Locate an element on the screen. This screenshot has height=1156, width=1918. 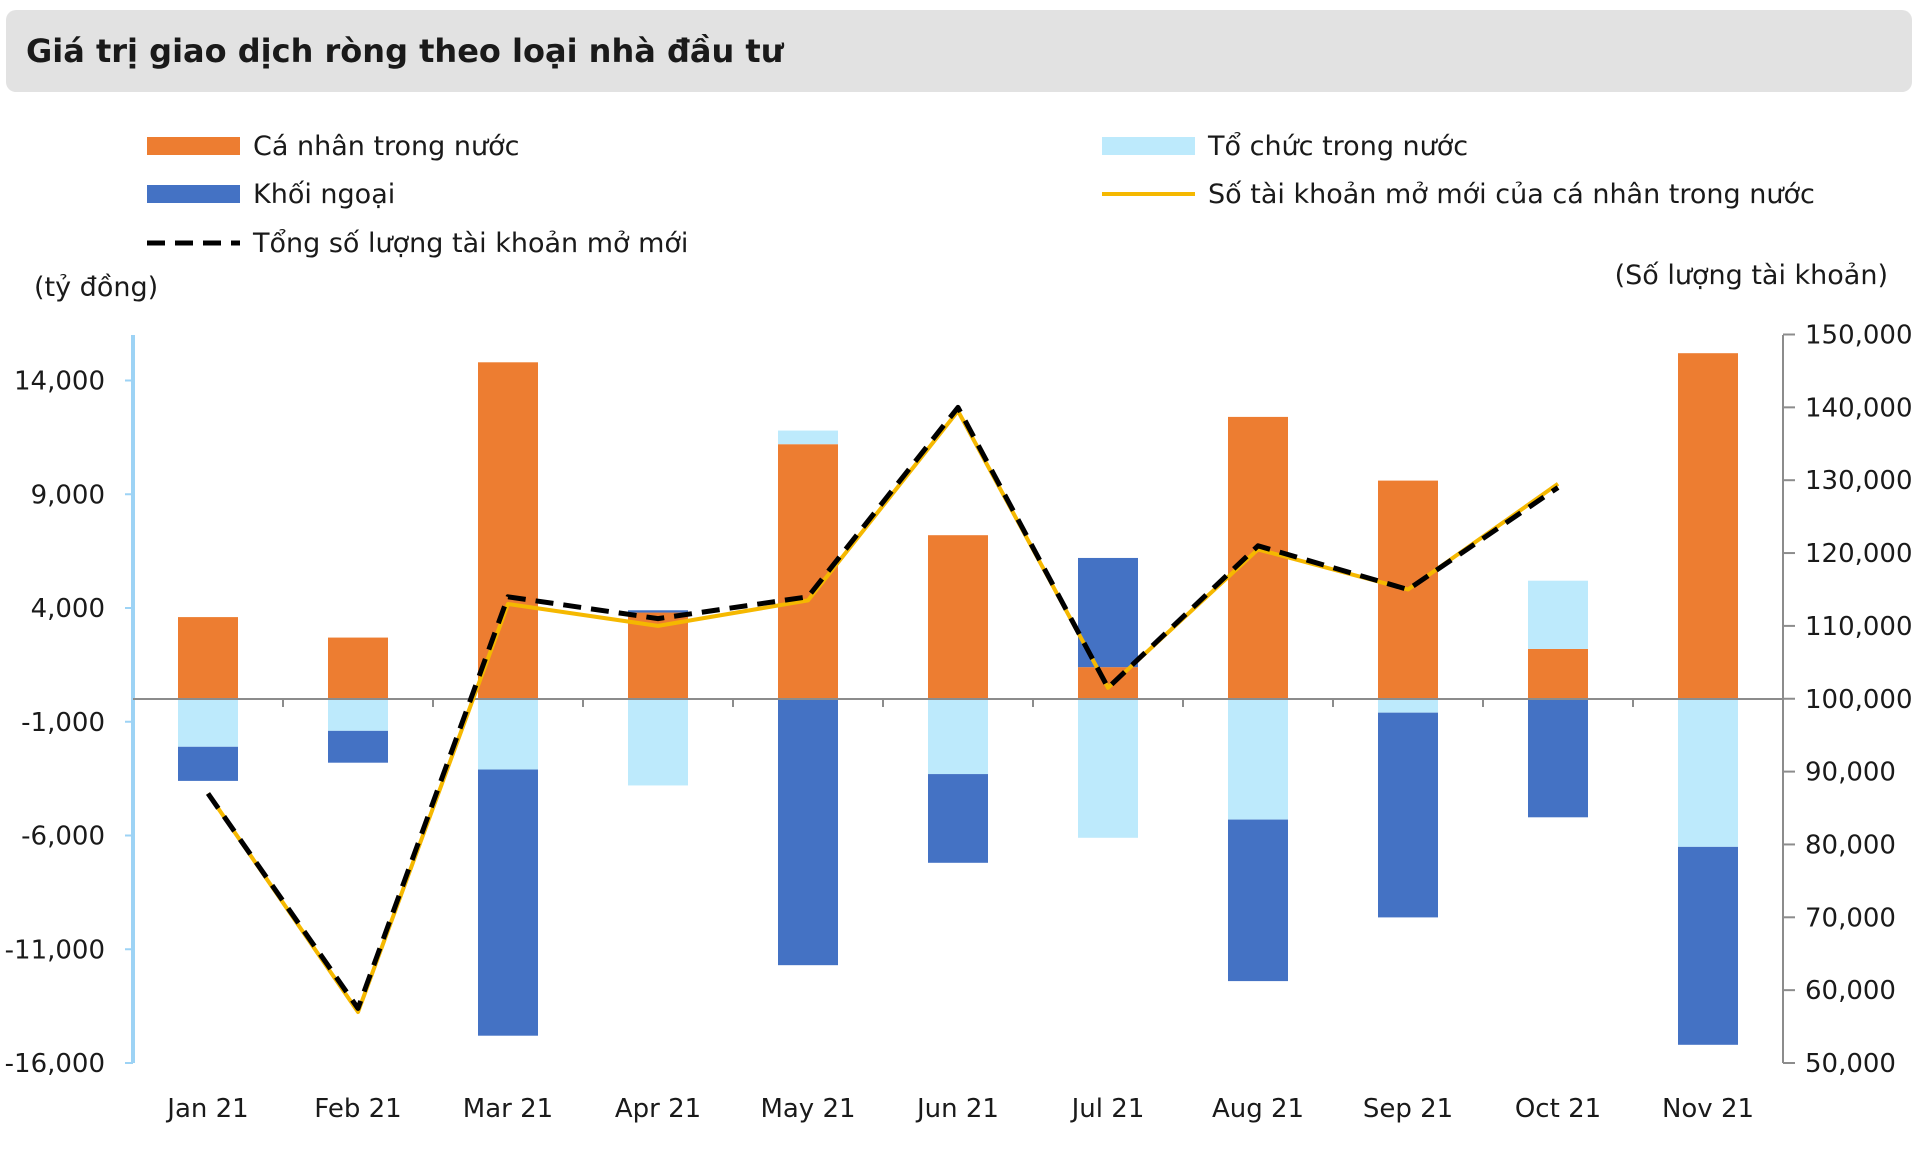
legend-label-tong-so-luong-tai-khoan-mo-moi: Tổng số lượng tài khoản mở mới is located at coordinates (470, 243).